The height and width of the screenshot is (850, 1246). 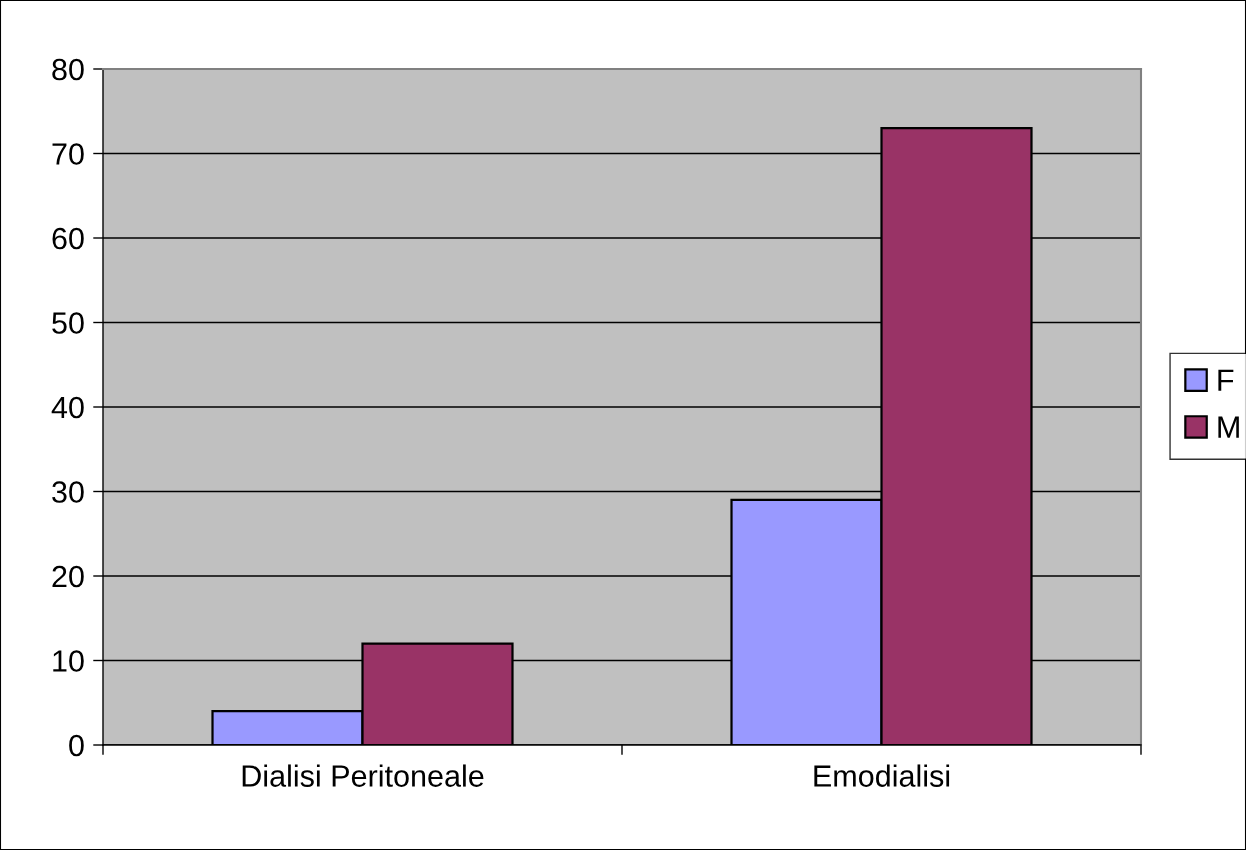 What do you see at coordinates (68, 576) in the screenshot?
I see `y-tick-label: 20` at bounding box center [68, 576].